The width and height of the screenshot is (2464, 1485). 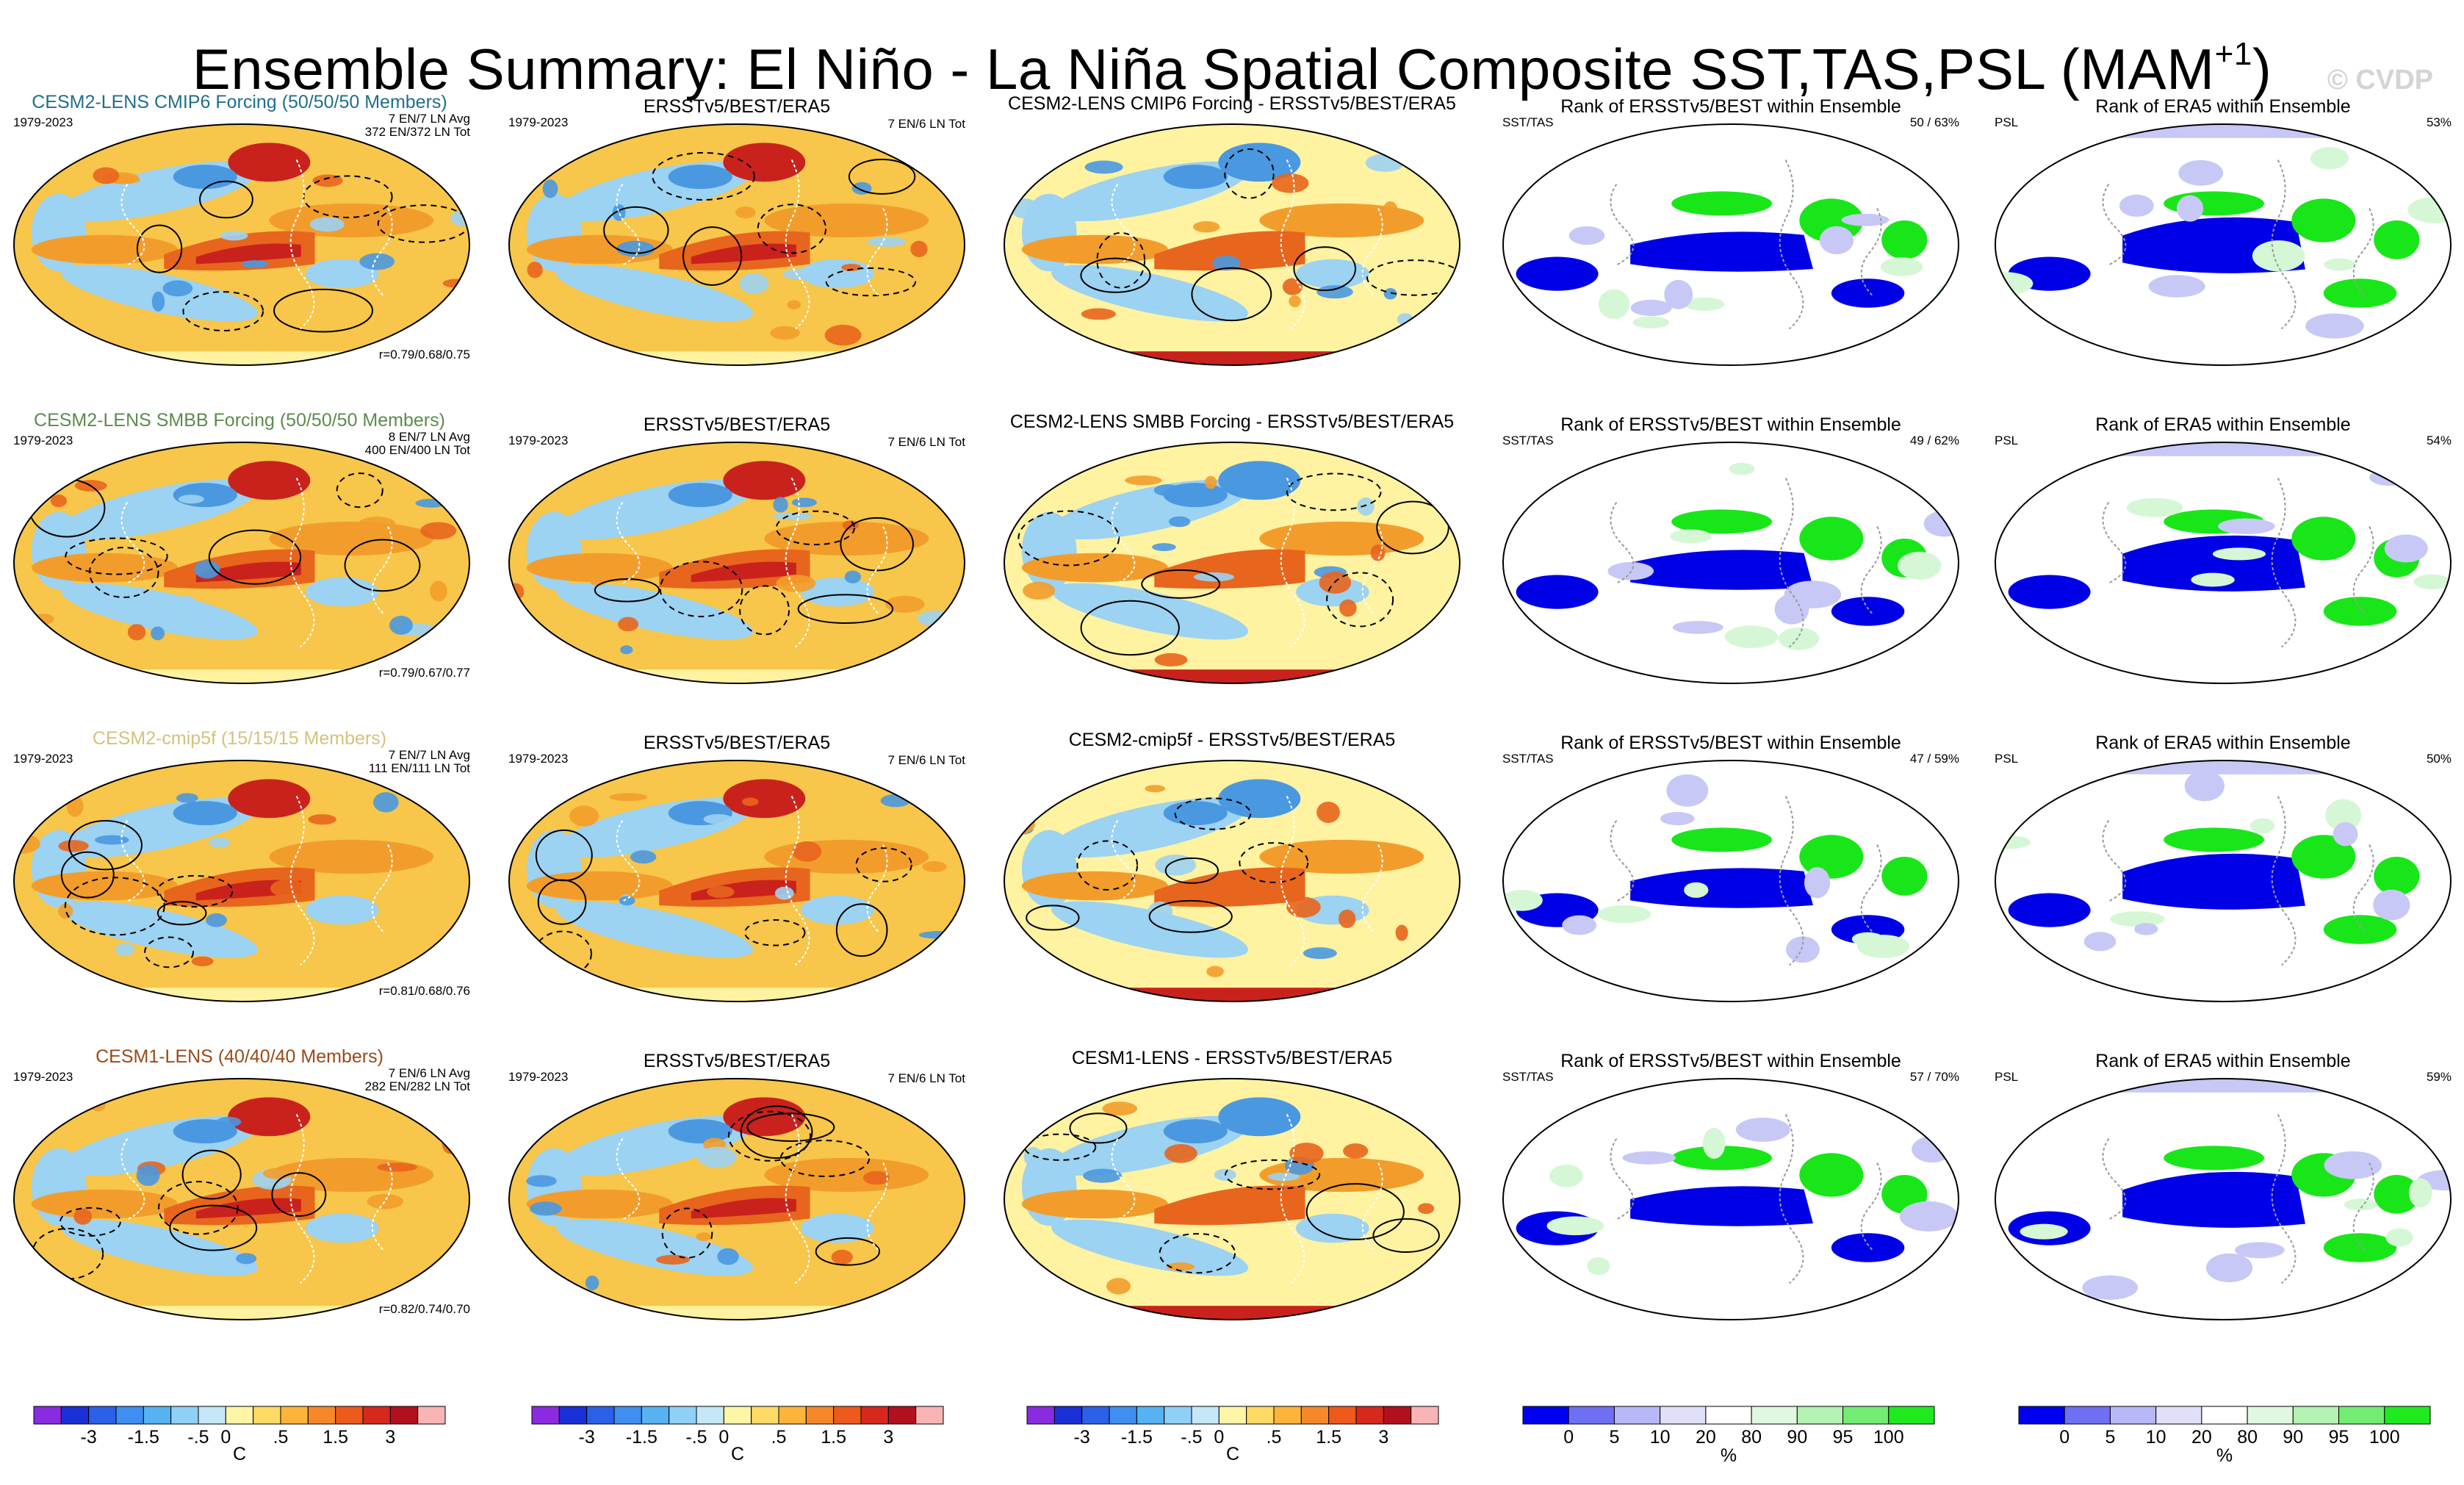 I want to click on total-count: 282 EN/282 LN Tot, so click(x=417, y=1086).